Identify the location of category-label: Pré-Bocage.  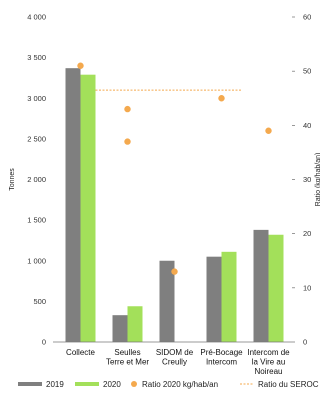
(221, 352).